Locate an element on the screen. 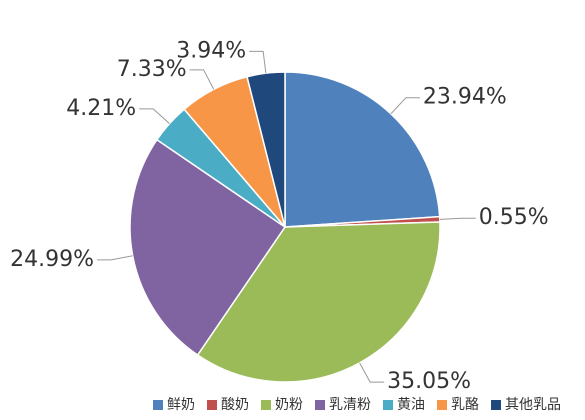  data-label: 23.94% is located at coordinates (465, 97).